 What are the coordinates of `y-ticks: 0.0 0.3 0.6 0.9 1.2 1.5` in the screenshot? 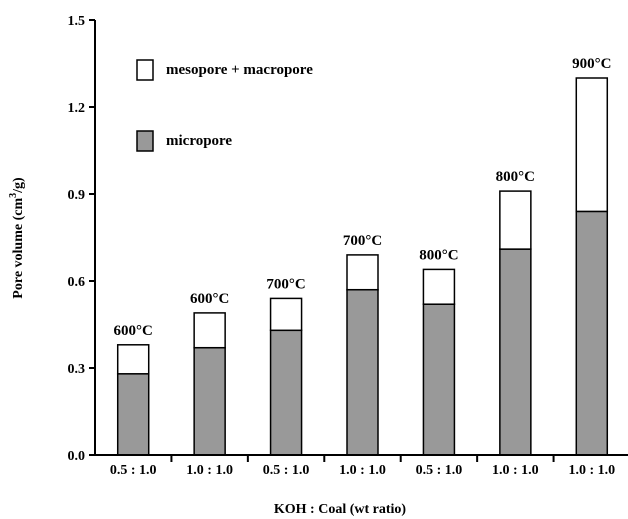 It's located at (81, 239).